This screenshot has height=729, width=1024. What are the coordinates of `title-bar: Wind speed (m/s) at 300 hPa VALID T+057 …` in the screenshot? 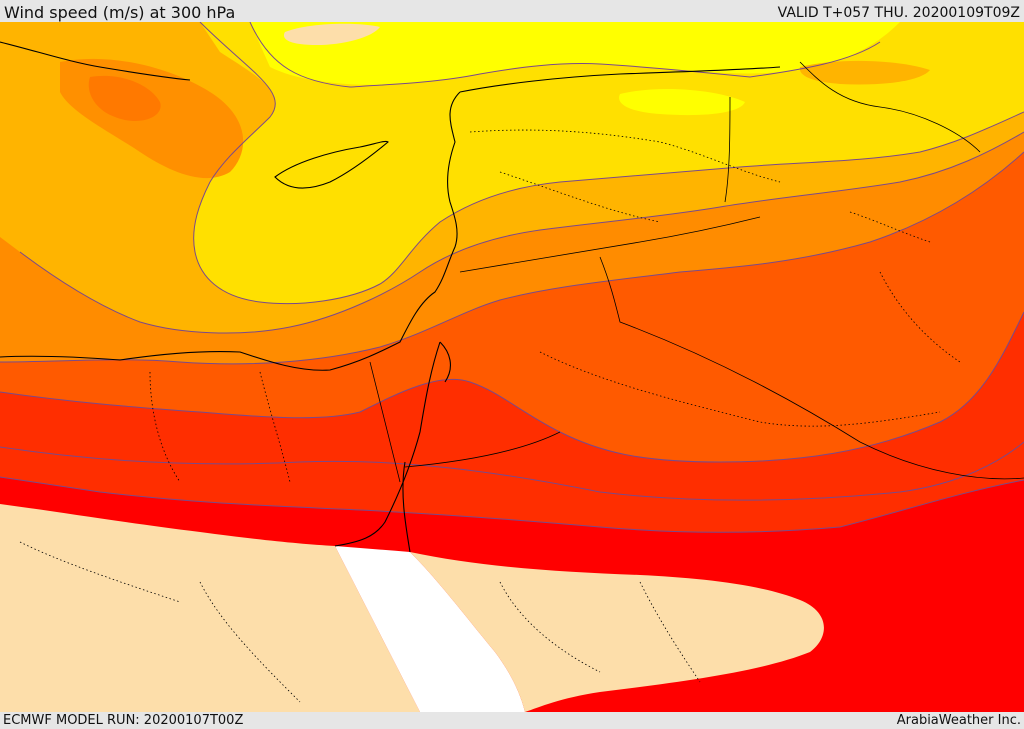 It's located at (512, 11).